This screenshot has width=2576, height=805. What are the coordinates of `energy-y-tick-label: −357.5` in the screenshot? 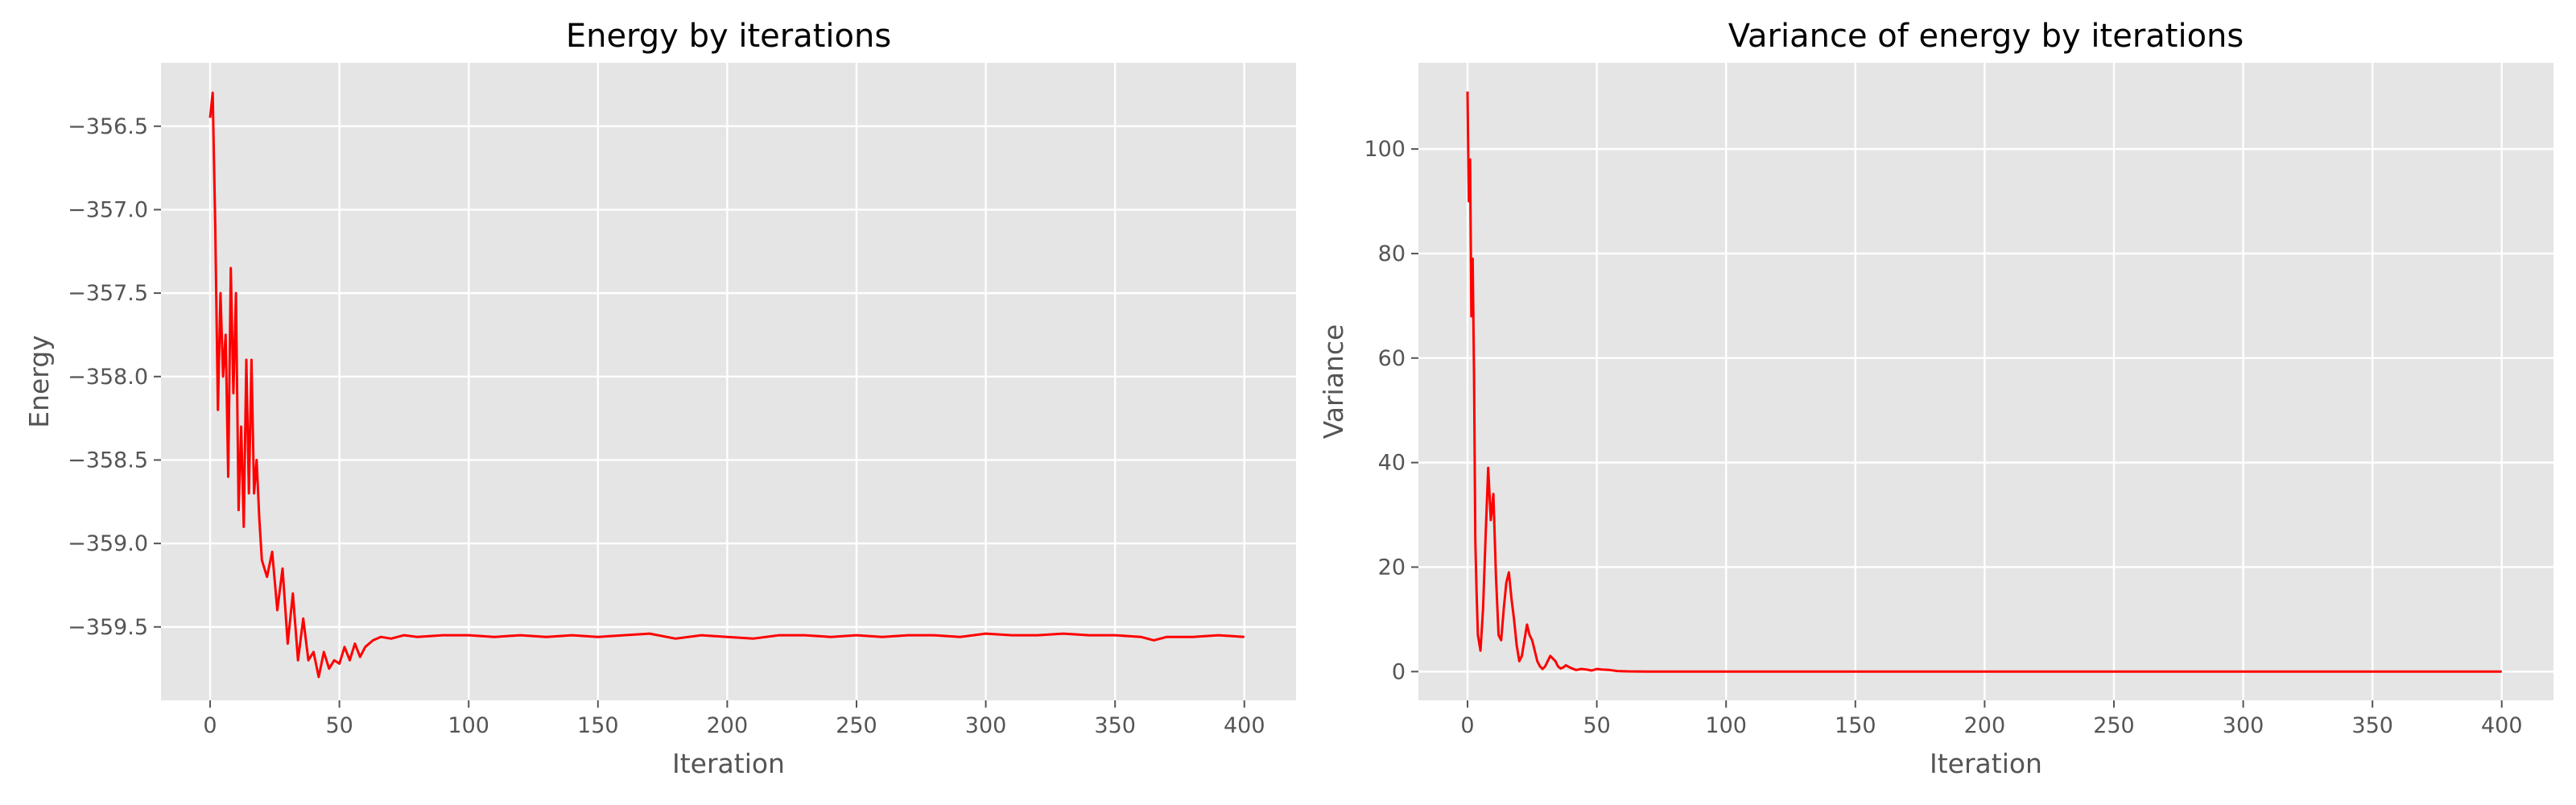 It's located at (108, 293).